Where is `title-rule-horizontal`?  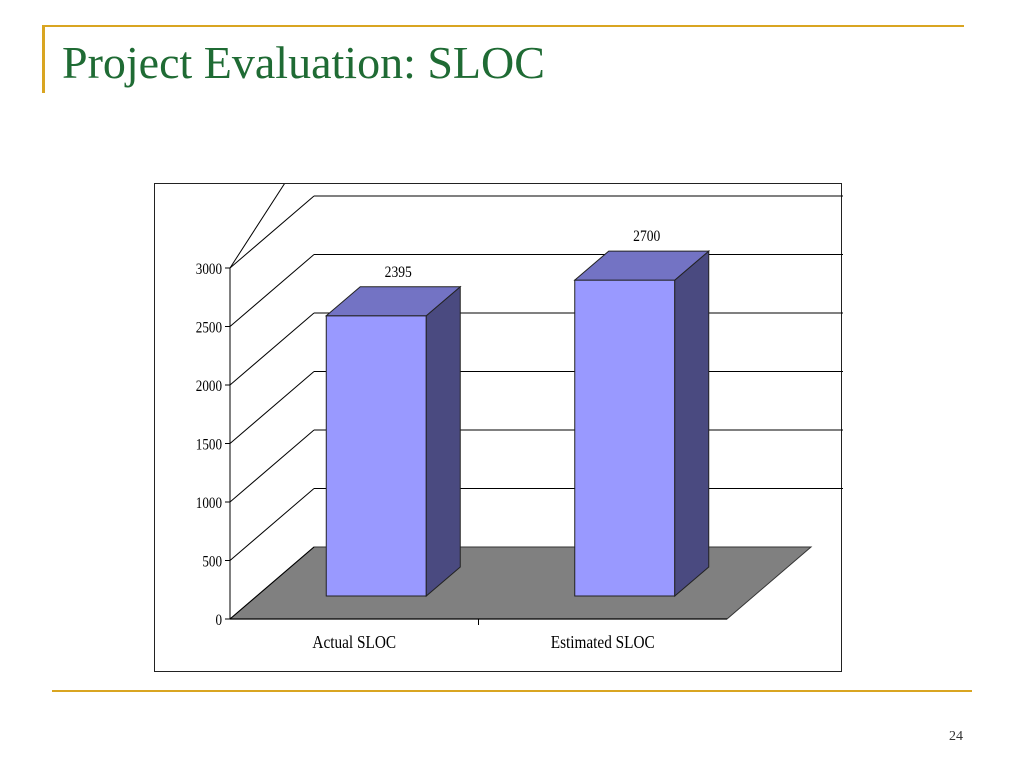 title-rule-horizontal is located at coordinates (503, 26).